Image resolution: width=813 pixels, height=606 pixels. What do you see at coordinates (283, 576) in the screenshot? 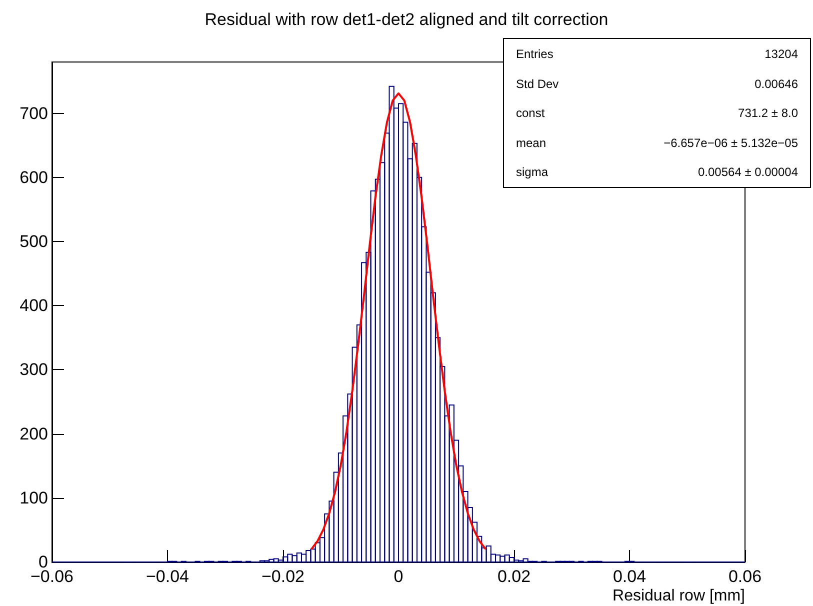
I see `x-tick-label: −0.02` at bounding box center [283, 576].